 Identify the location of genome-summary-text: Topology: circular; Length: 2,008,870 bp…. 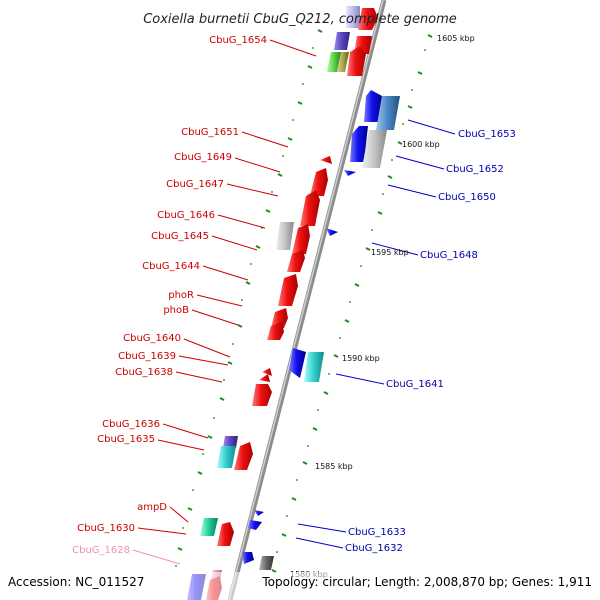
(426, 582).